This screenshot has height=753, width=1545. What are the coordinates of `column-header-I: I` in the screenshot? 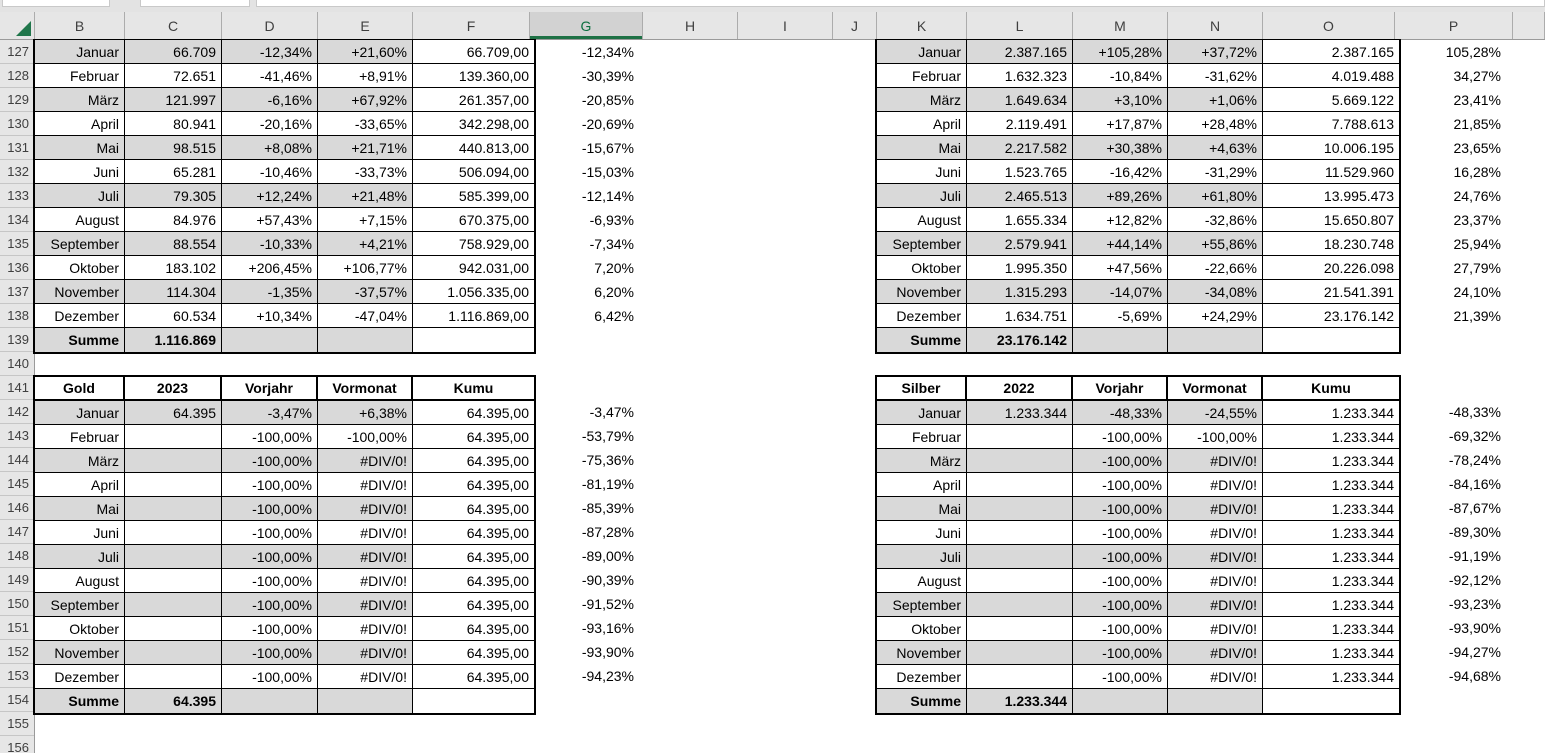 It's located at (785, 25).